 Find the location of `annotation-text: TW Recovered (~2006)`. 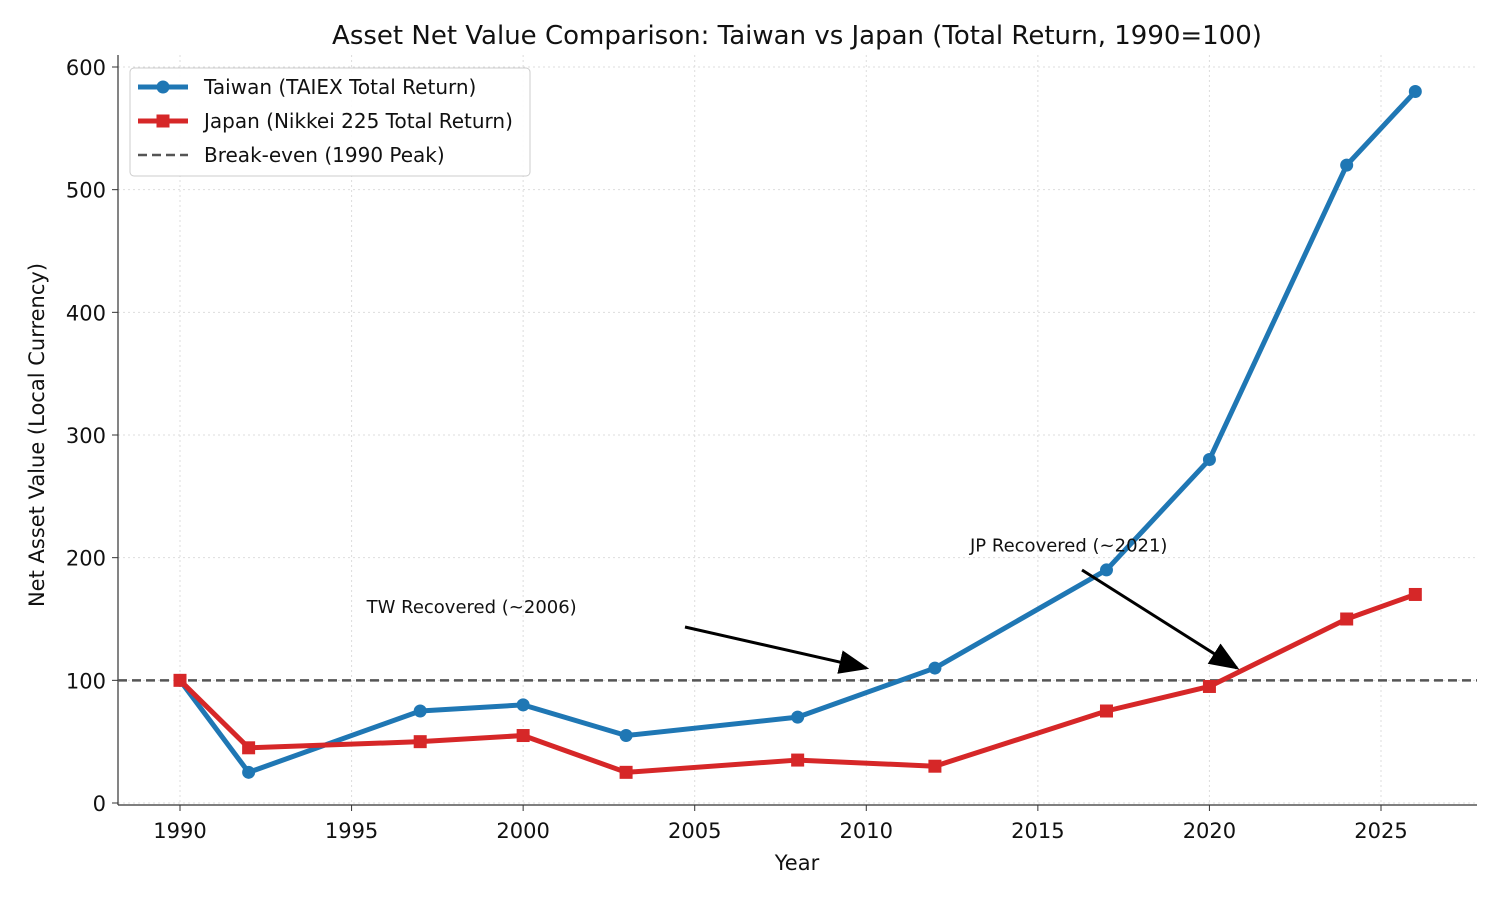

annotation-text: TW Recovered (~2006) is located at coordinates (471, 607).